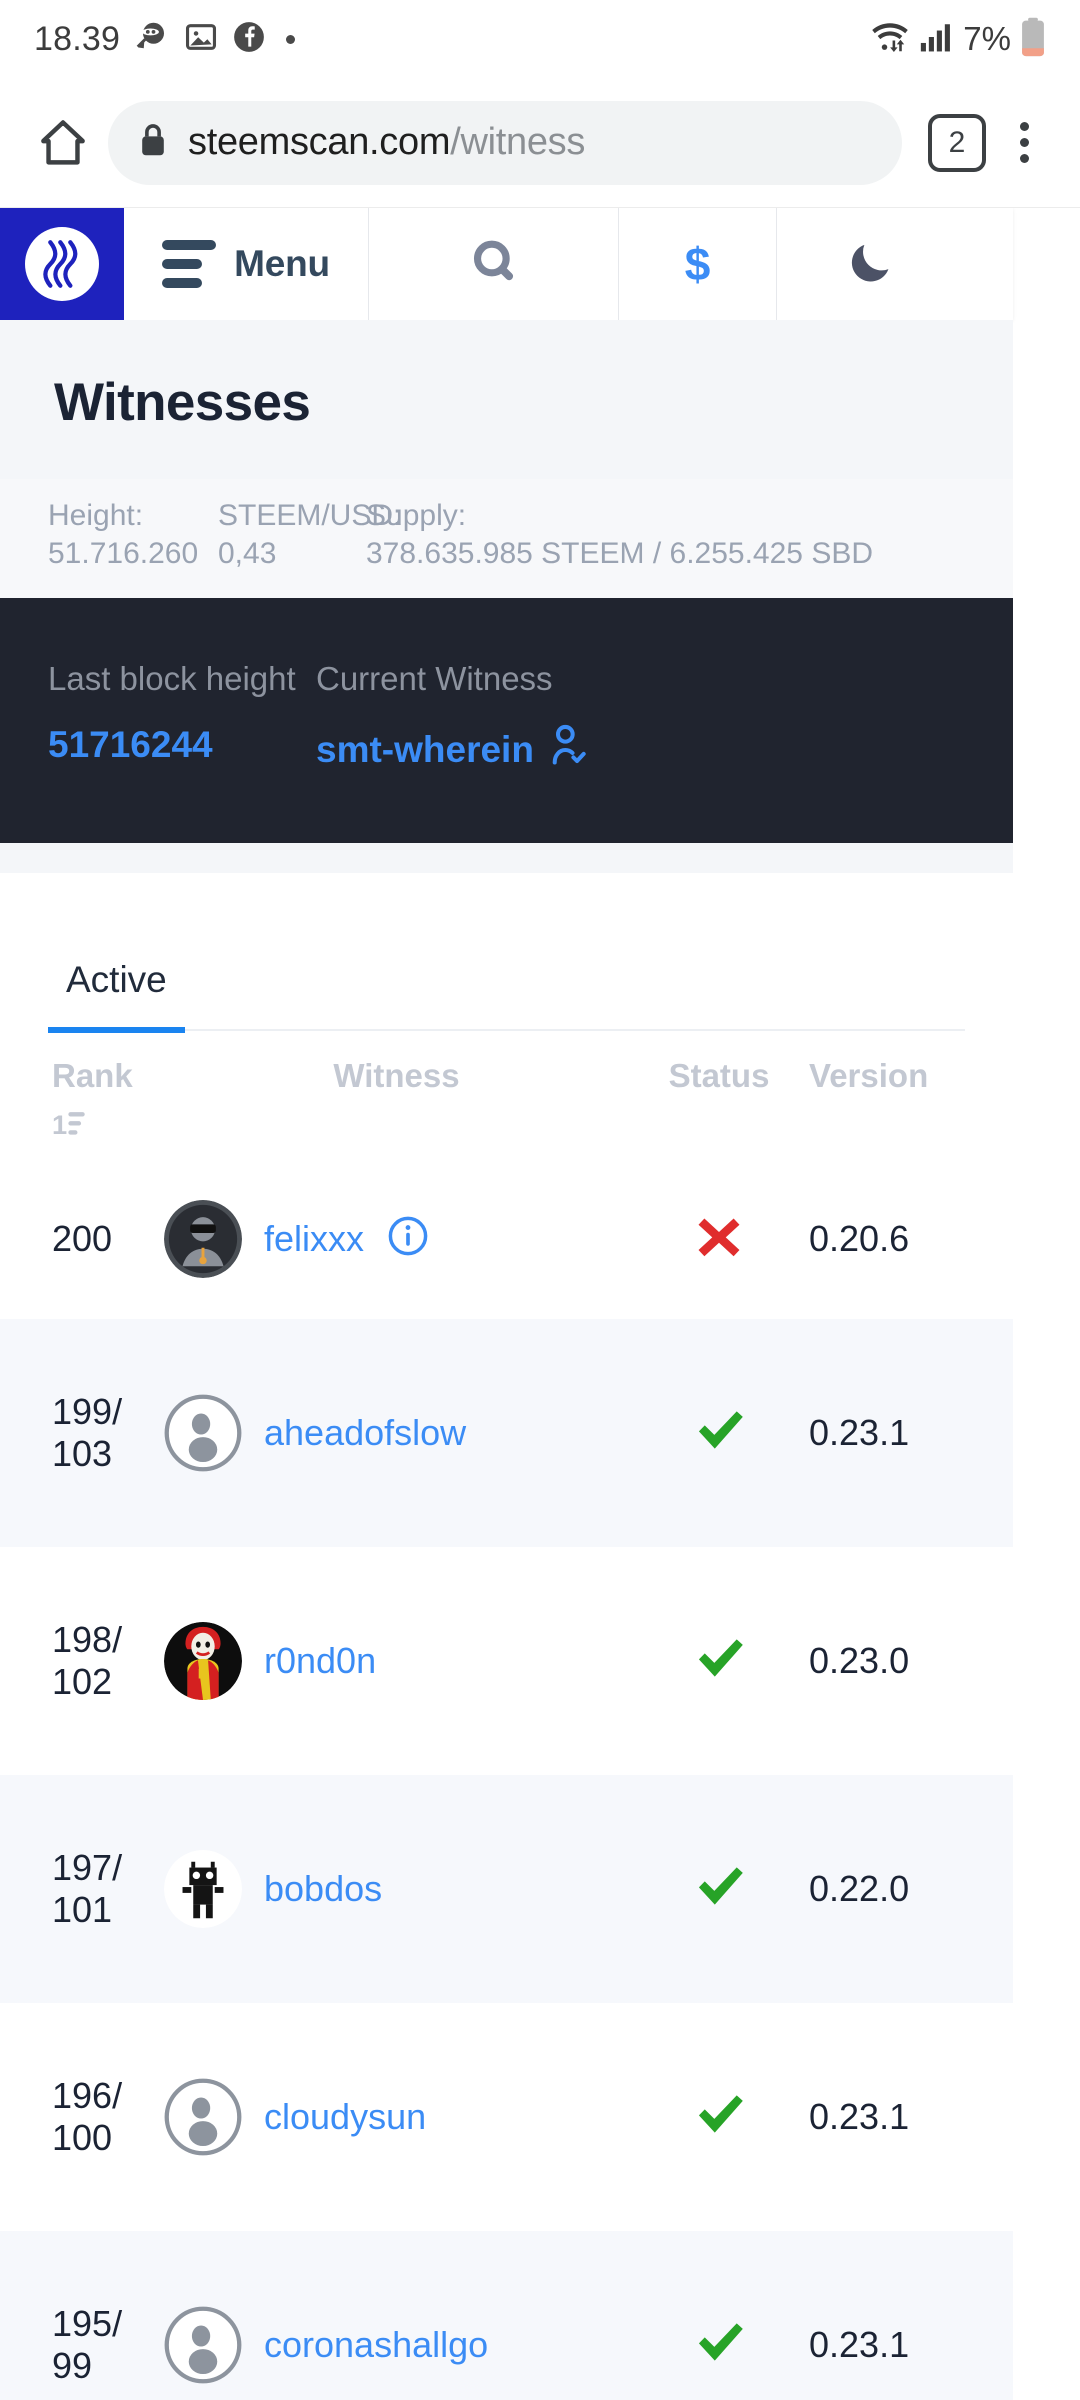 This screenshot has height=2400, width=1080. I want to click on url-text: steemscan.com/witness, so click(386, 142).